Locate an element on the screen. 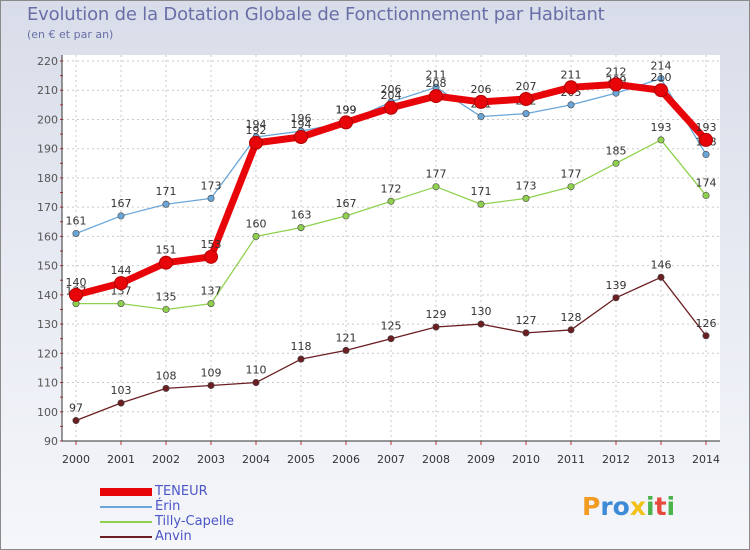 This screenshot has width=750, height=550. y-tick-label: 140 is located at coordinates (47, 295).